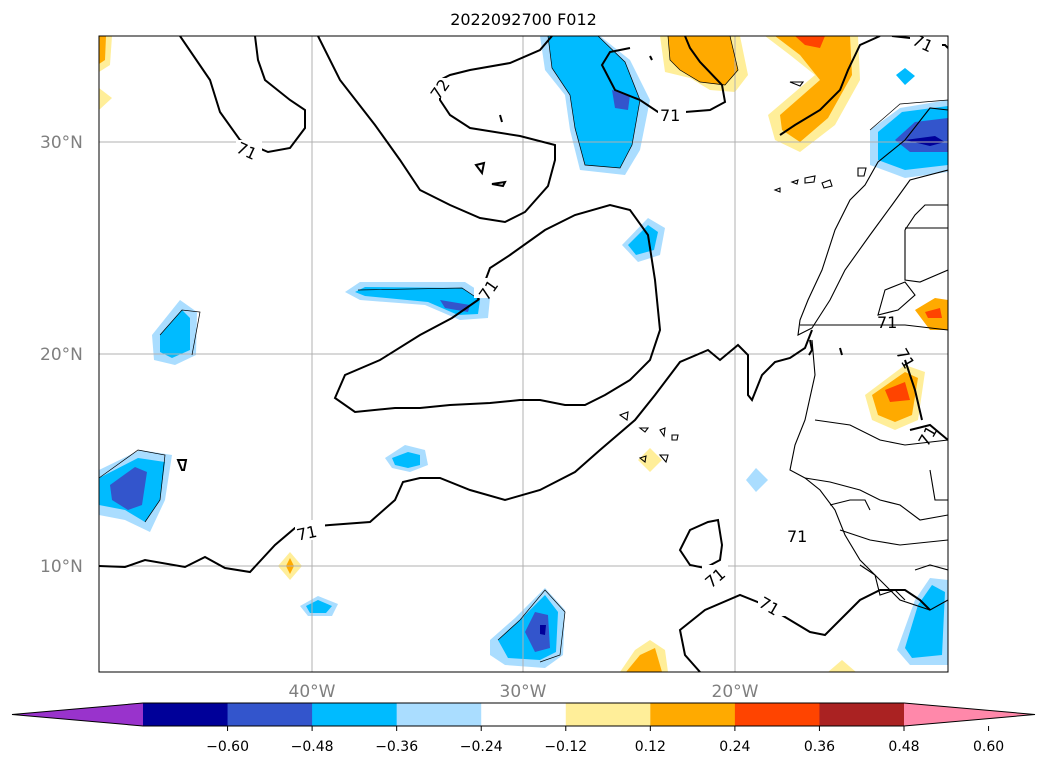  Describe the element at coordinates (969, 714) in the screenshot. I see `colorbar-extend-high` at that location.